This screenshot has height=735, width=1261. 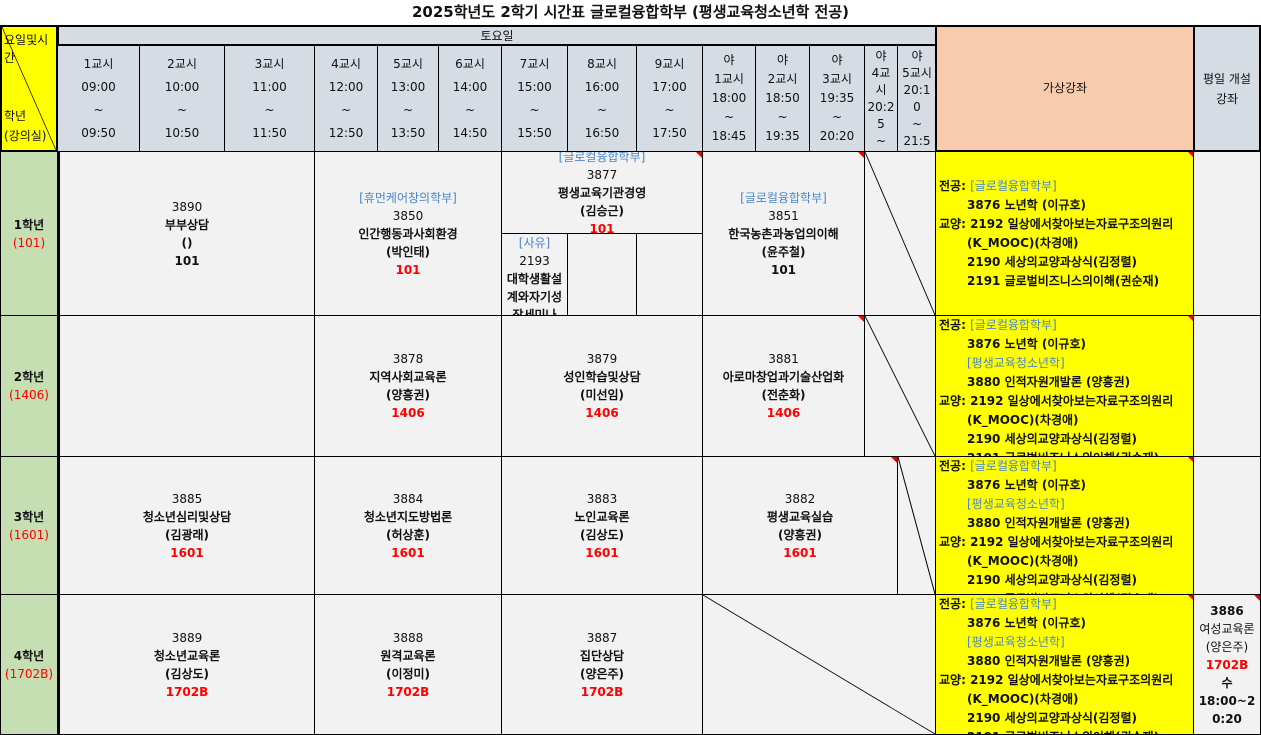 I want to click on course-cell: 3890 부부상담 () 101, so click(x=186, y=233).